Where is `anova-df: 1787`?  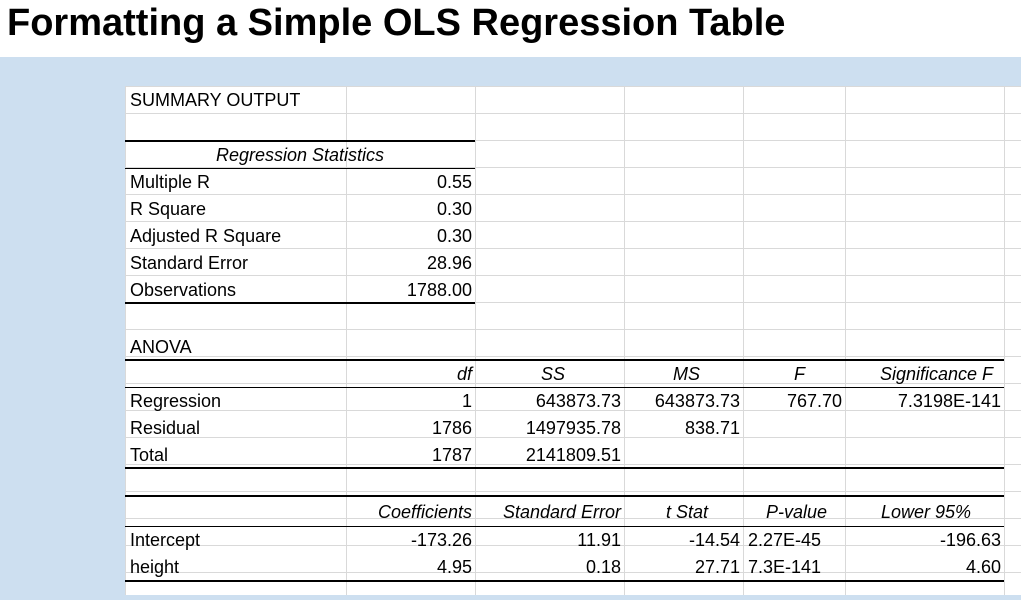
anova-df: 1787 is located at coordinates (451, 455).